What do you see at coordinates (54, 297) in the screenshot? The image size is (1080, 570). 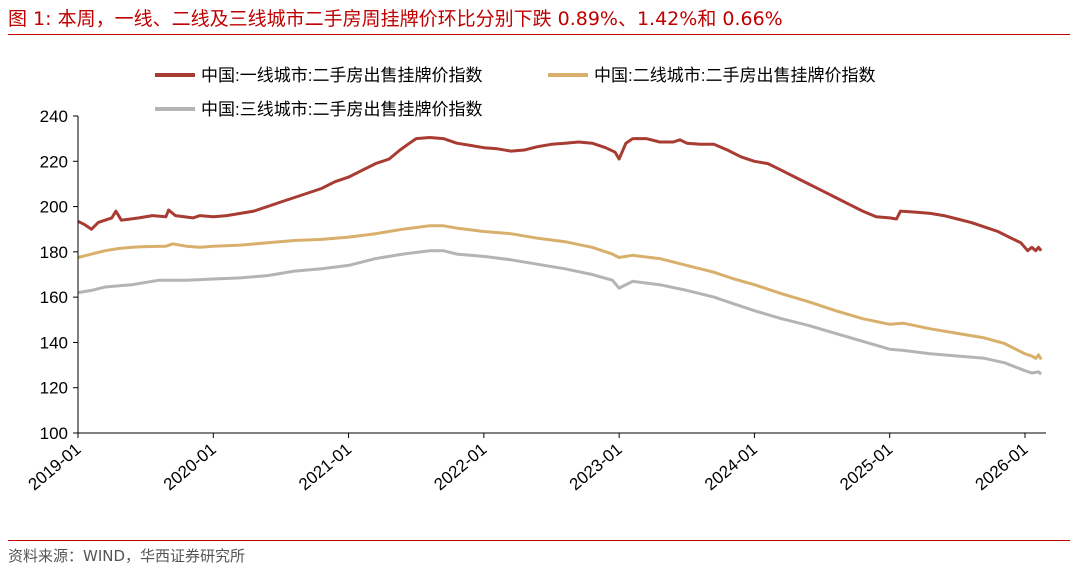 I see `y-tick-label: 160` at bounding box center [54, 297].